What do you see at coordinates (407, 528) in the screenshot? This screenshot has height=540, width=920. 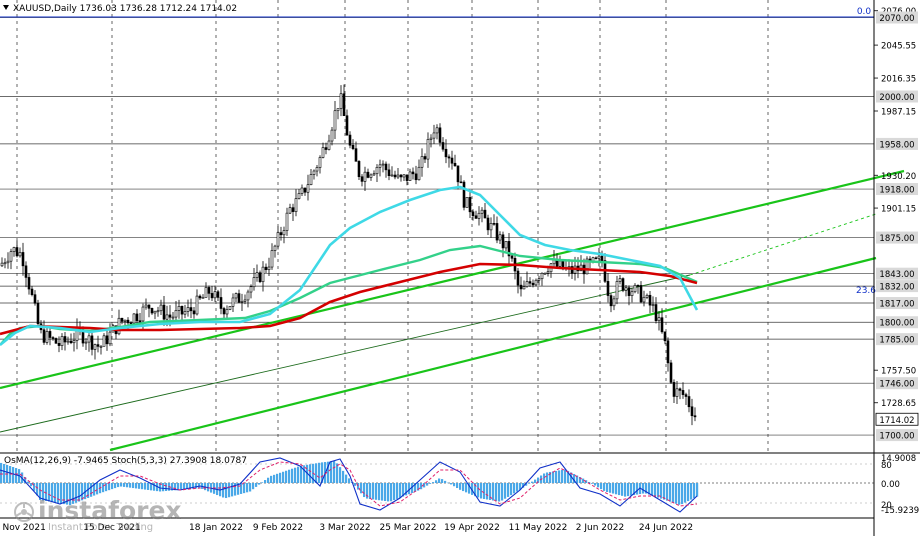 I see `date-label: 25 Mar 2022` at bounding box center [407, 528].